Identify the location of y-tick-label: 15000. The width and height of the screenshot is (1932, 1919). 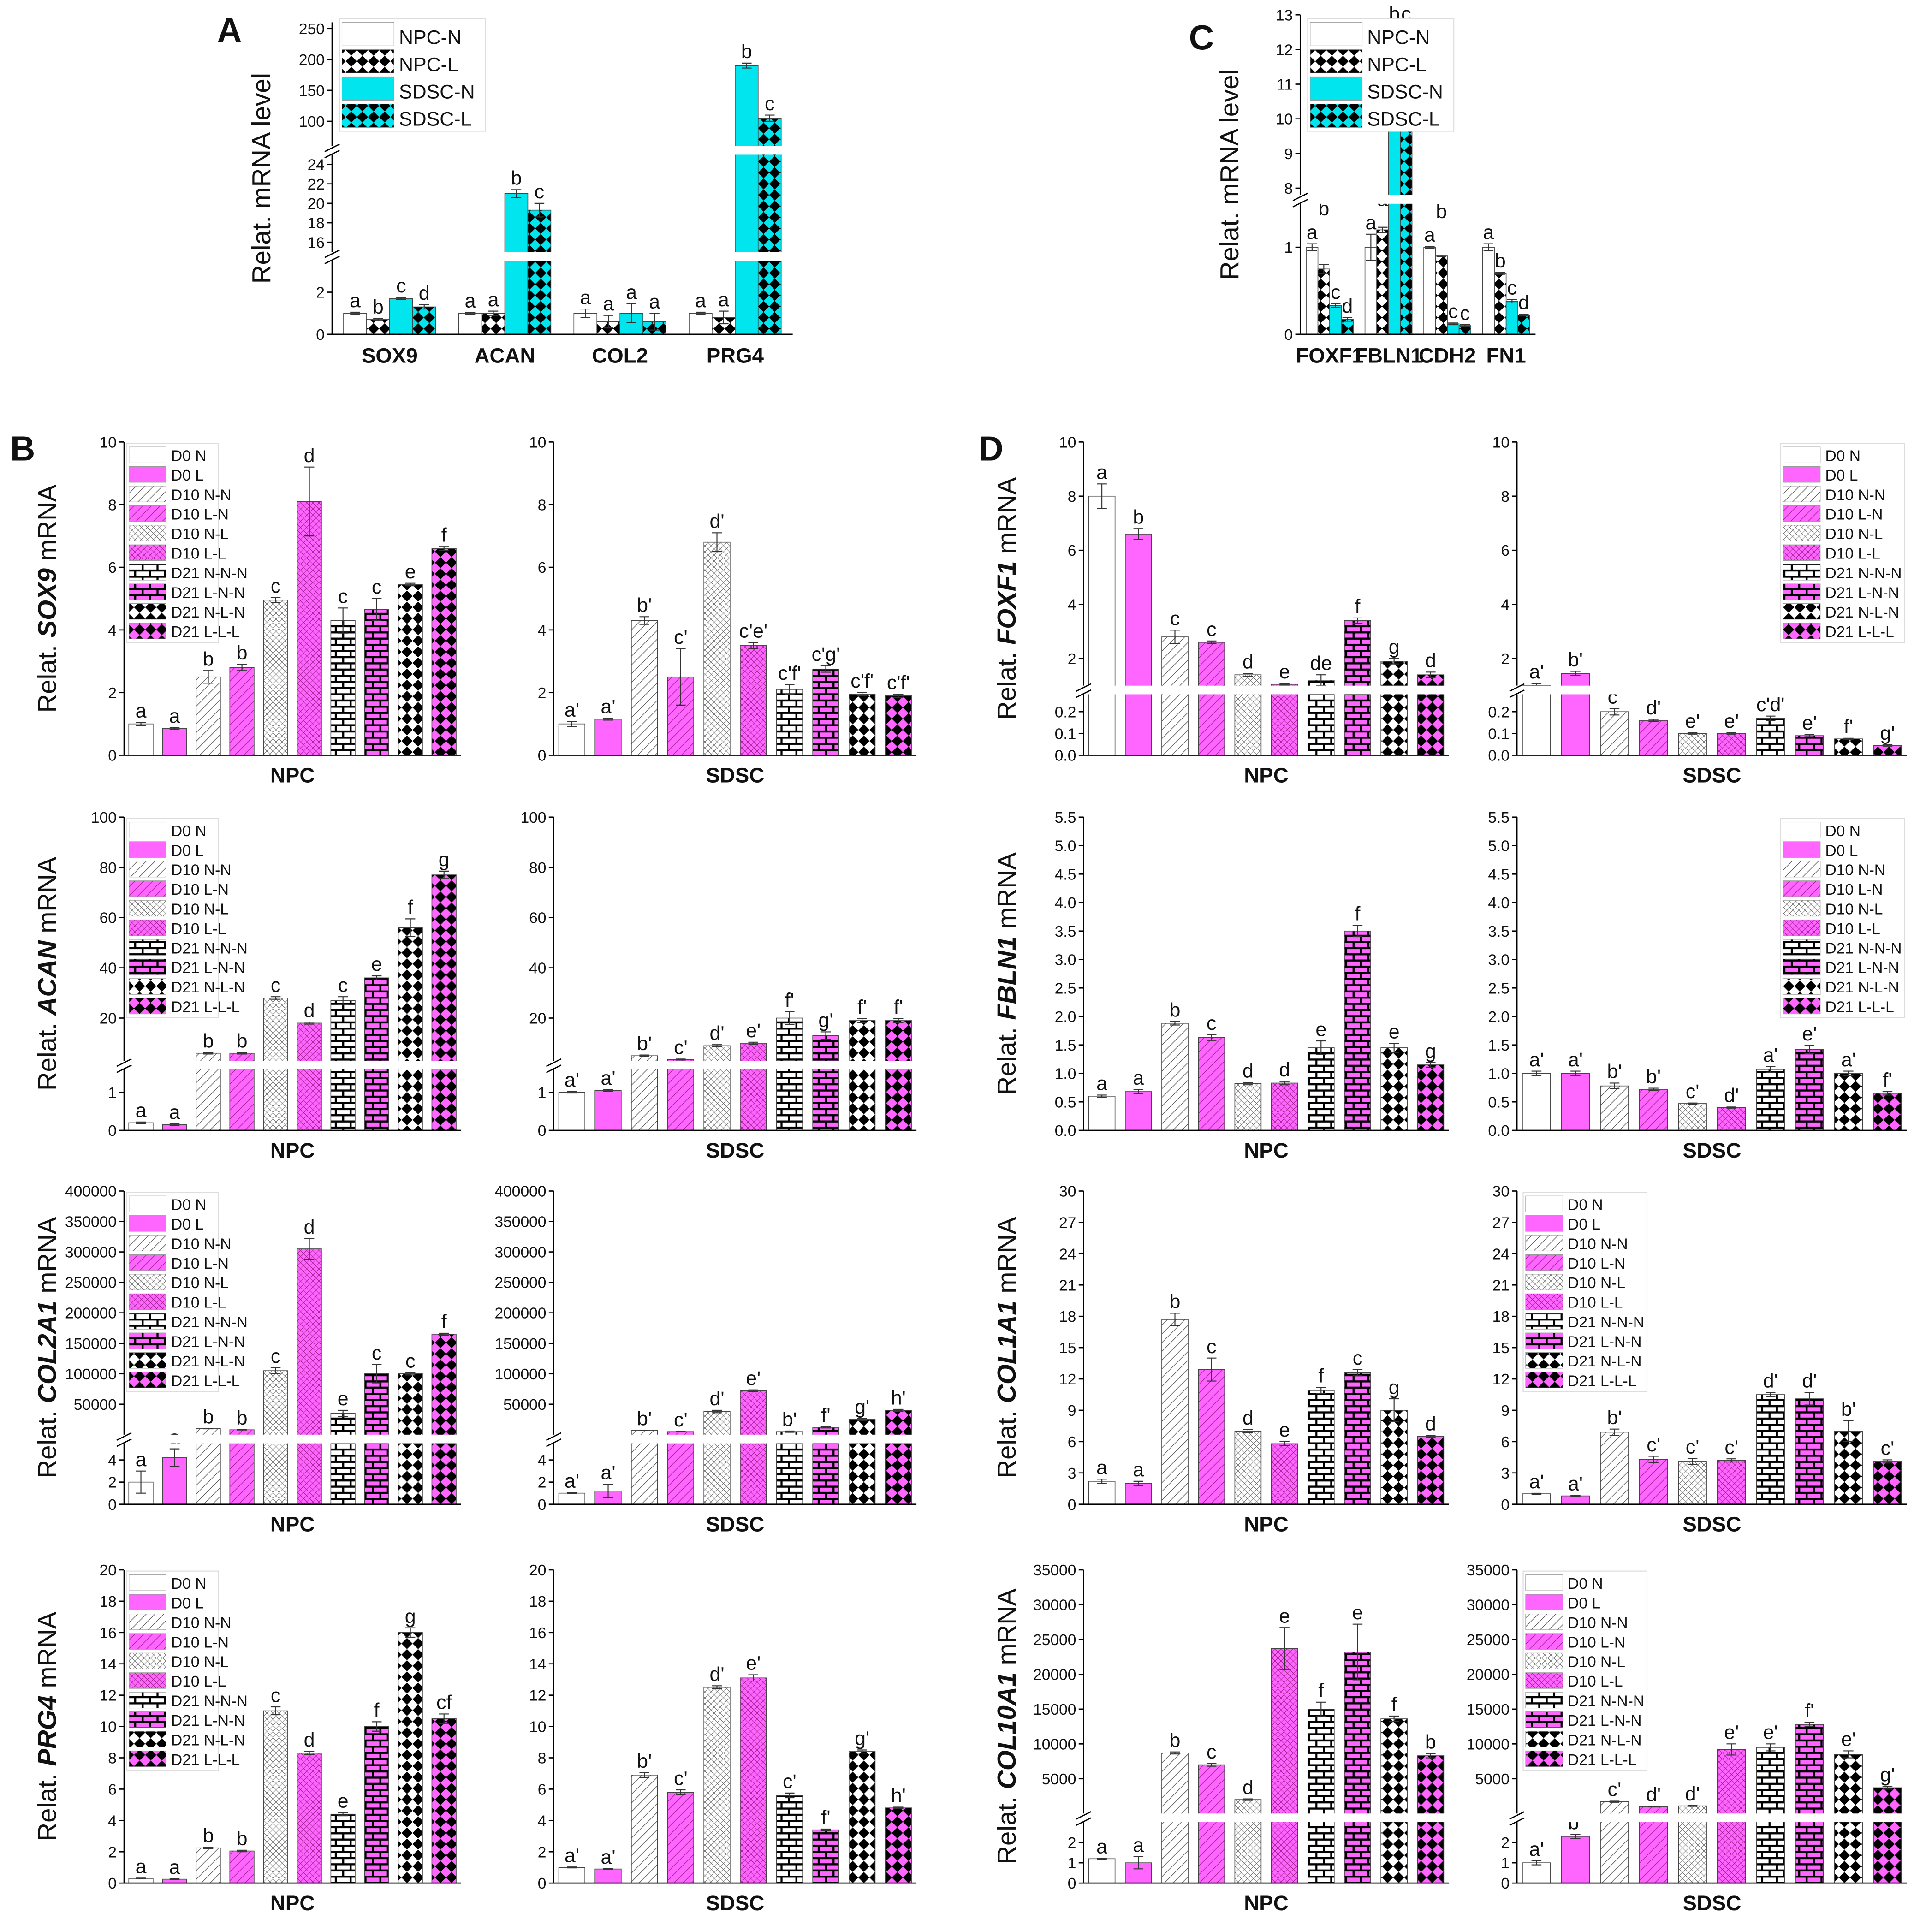
(1488, 1709).